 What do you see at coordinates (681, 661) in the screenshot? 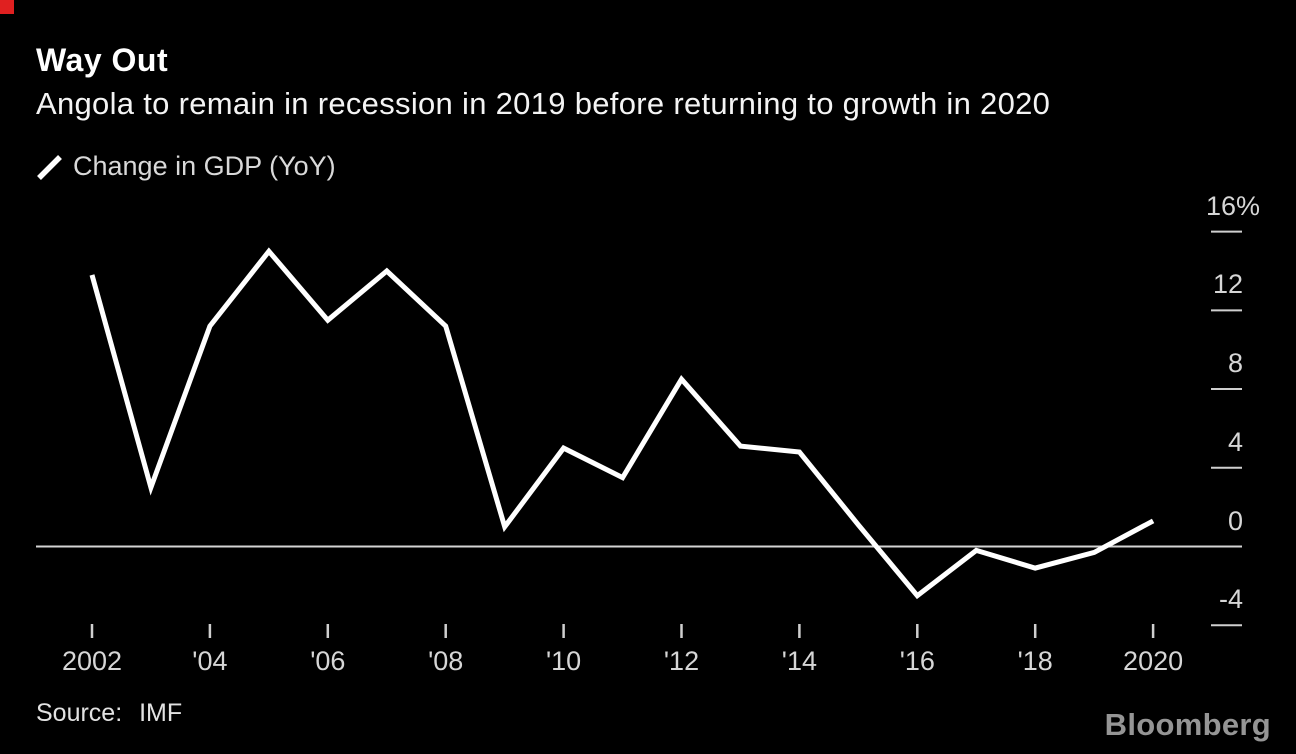
I see `x-axis-label: '12` at bounding box center [681, 661].